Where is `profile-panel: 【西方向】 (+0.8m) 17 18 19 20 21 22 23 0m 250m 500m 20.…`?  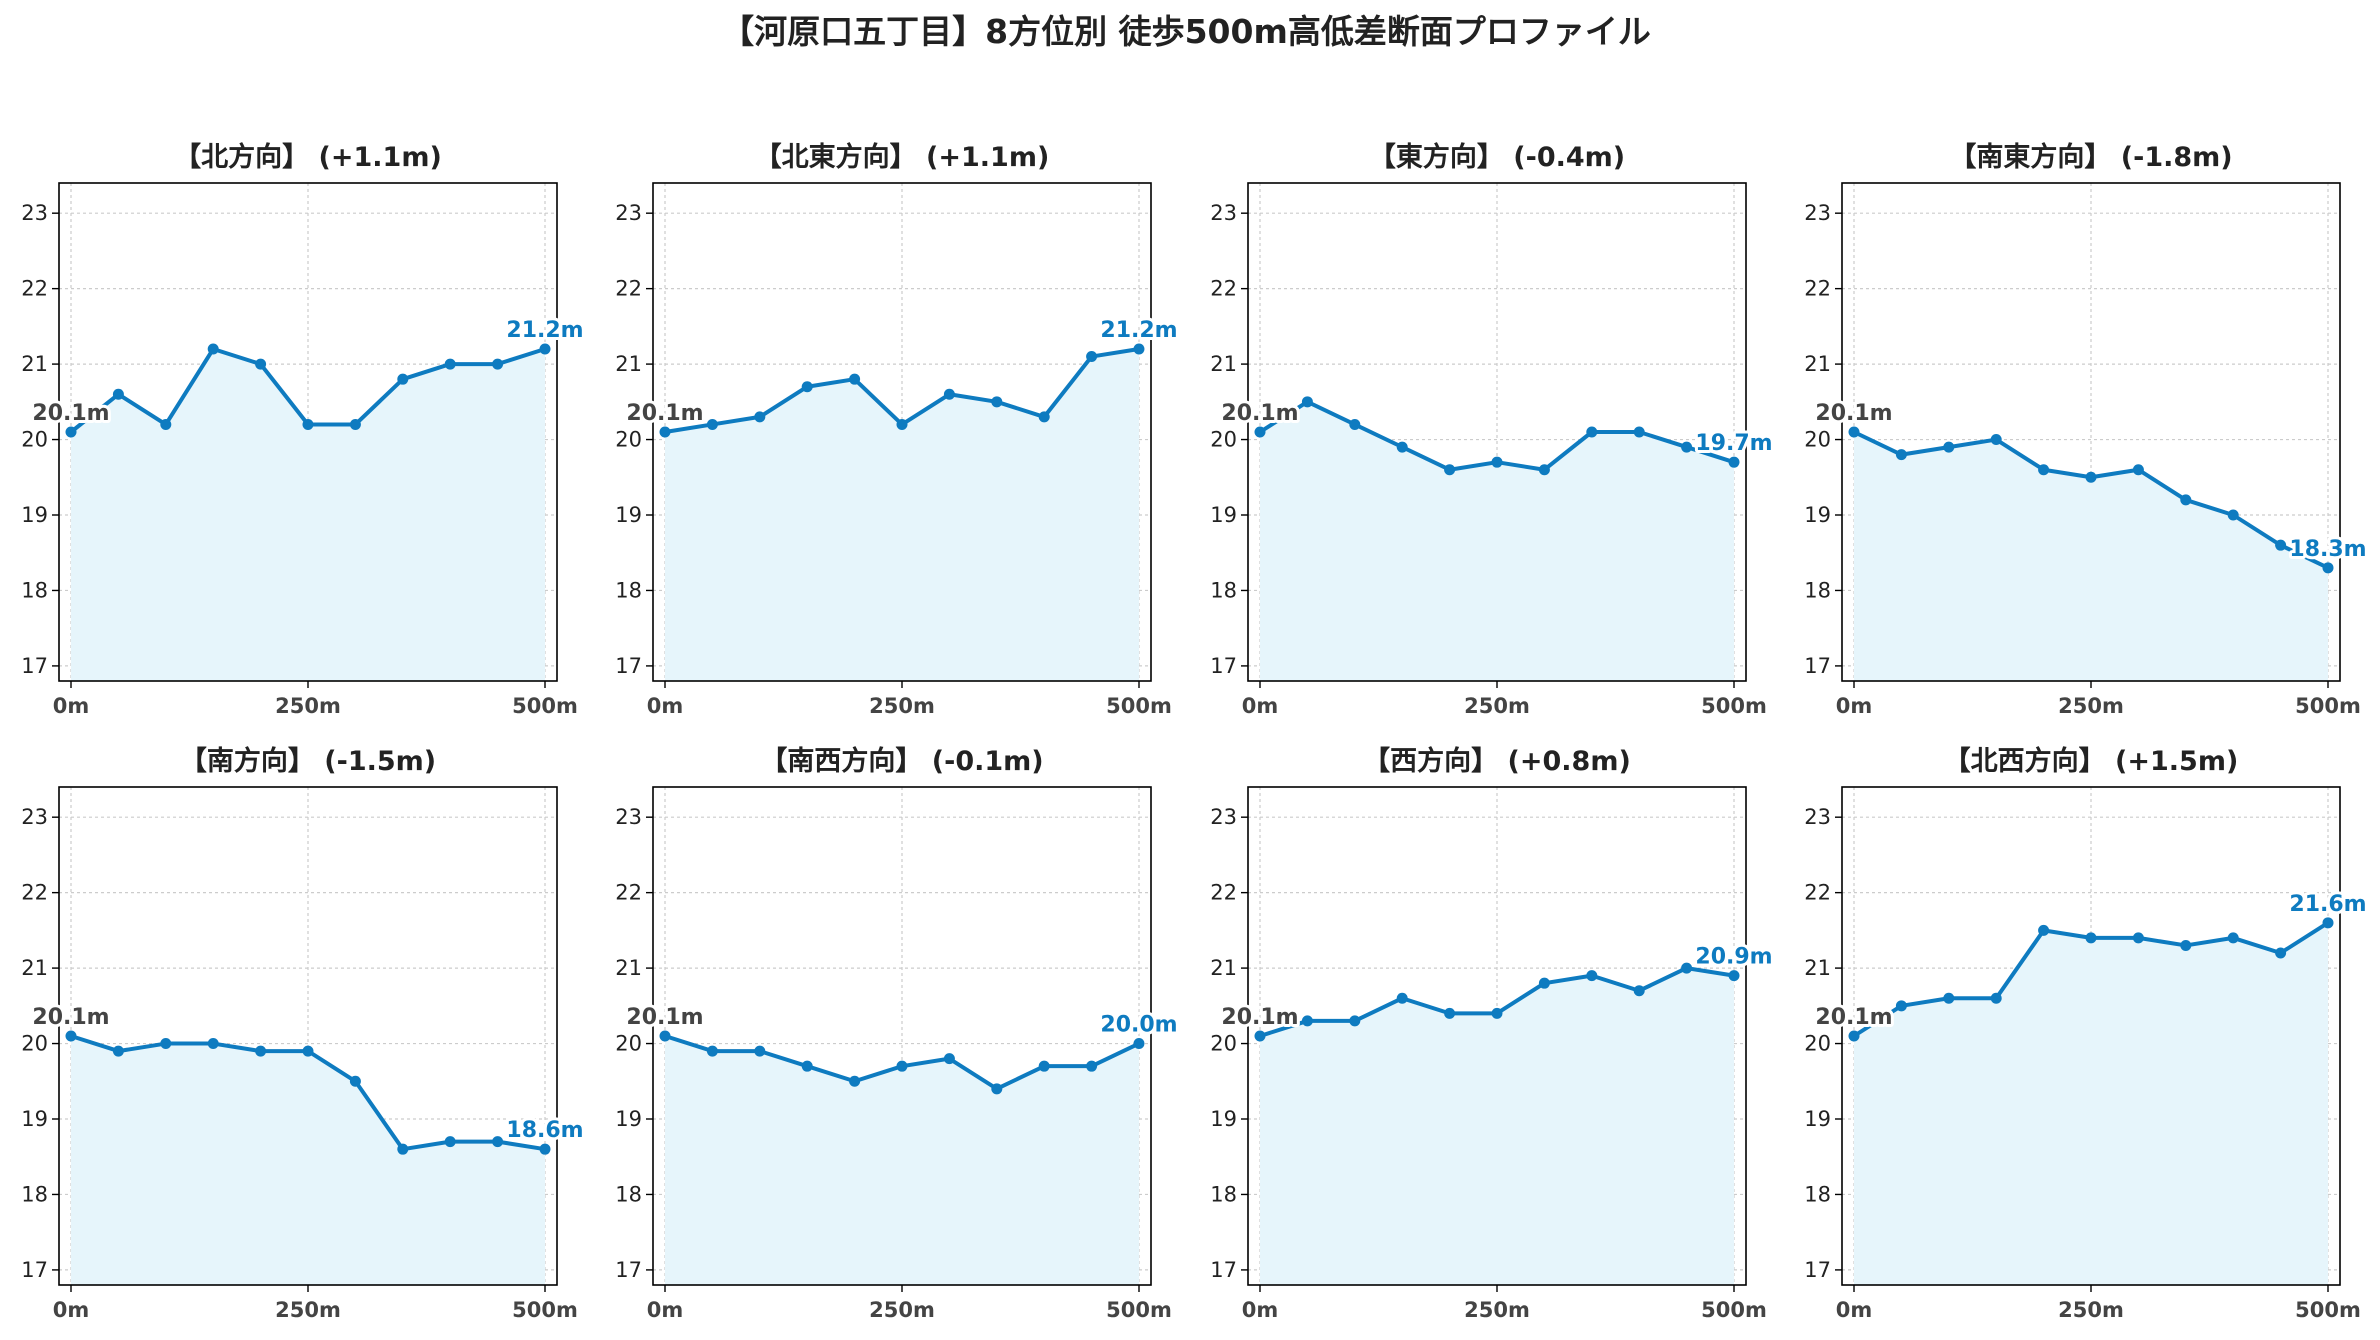 profile-panel: 【西方向】 (+0.8m) 17 18 19 20 21 22 23 0m 250m 500m 20.… is located at coordinates (1492, 1033).